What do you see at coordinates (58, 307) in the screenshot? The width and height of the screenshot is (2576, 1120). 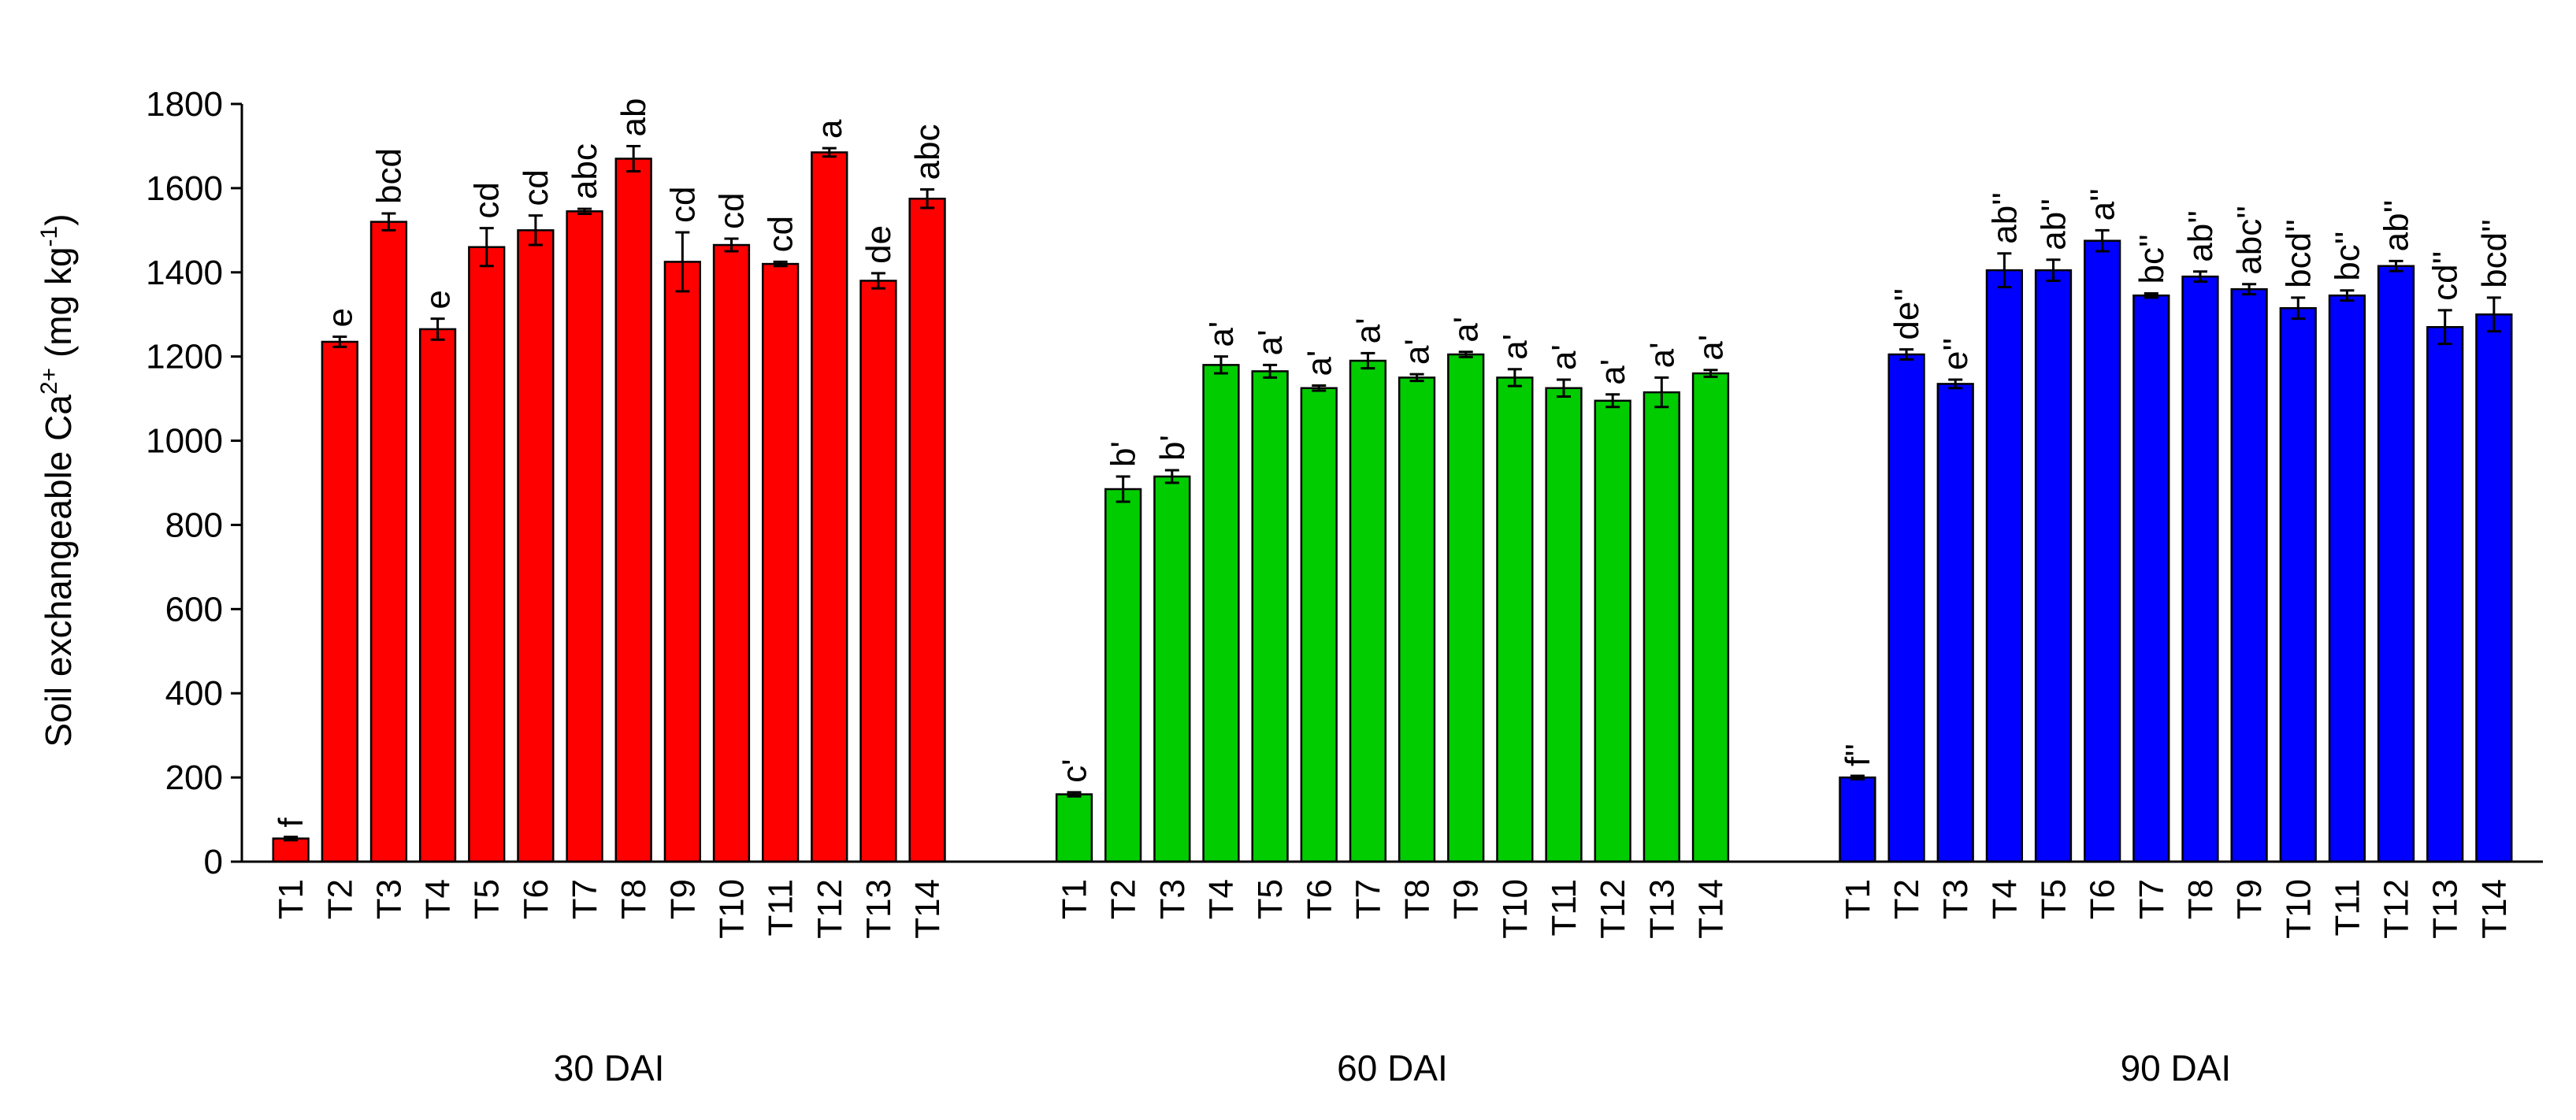 I see `y-axis-title-middle: (mg kg` at bounding box center [58, 307].